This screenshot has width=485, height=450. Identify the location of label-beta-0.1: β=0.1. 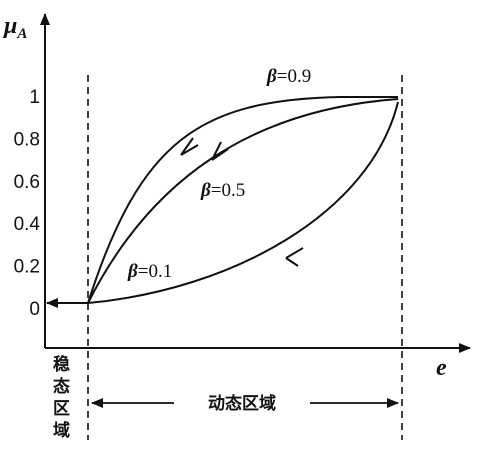
(149, 271).